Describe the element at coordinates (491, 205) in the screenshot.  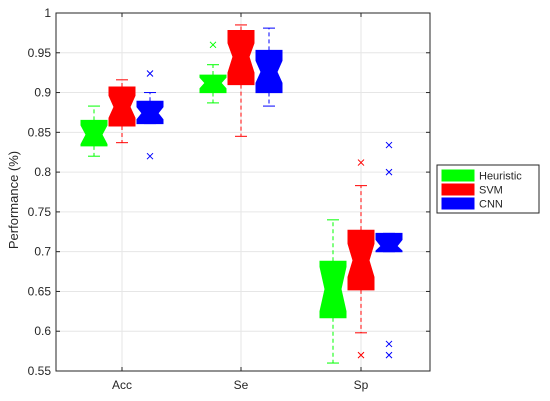
I see `legend-label-cnn: CNN` at that location.